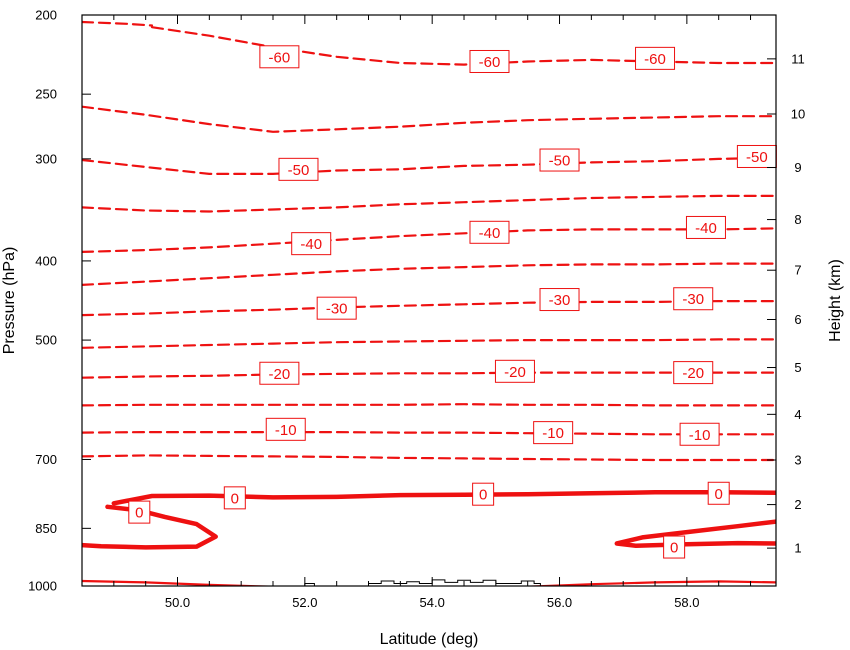  What do you see at coordinates (46, 94) in the screenshot?
I see `y-tick-label: 250` at bounding box center [46, 94].